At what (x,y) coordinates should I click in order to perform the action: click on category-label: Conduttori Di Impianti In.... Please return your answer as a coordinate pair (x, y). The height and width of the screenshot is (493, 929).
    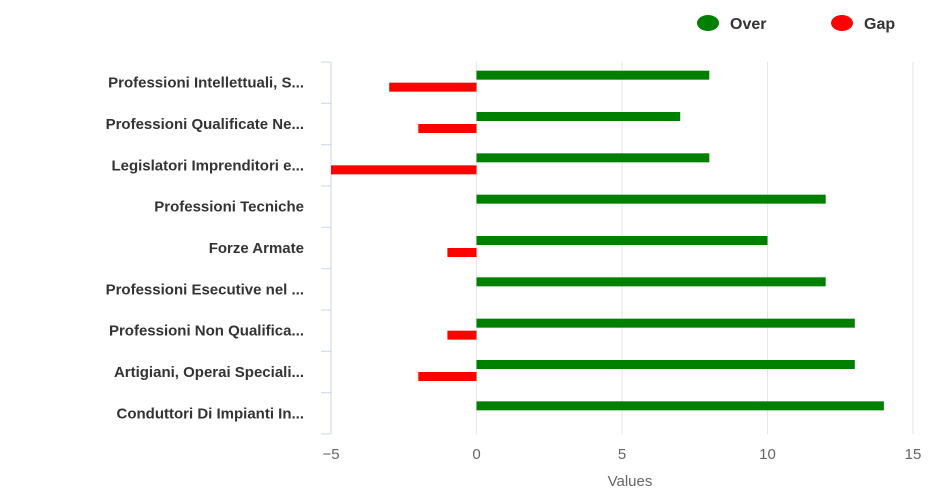
    Looking at the image, I should click on (210, 413).